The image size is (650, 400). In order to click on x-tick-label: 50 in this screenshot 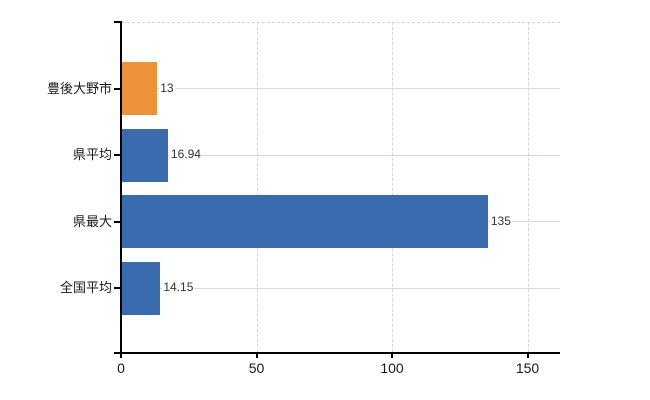, I will do `click(256, 368)`.